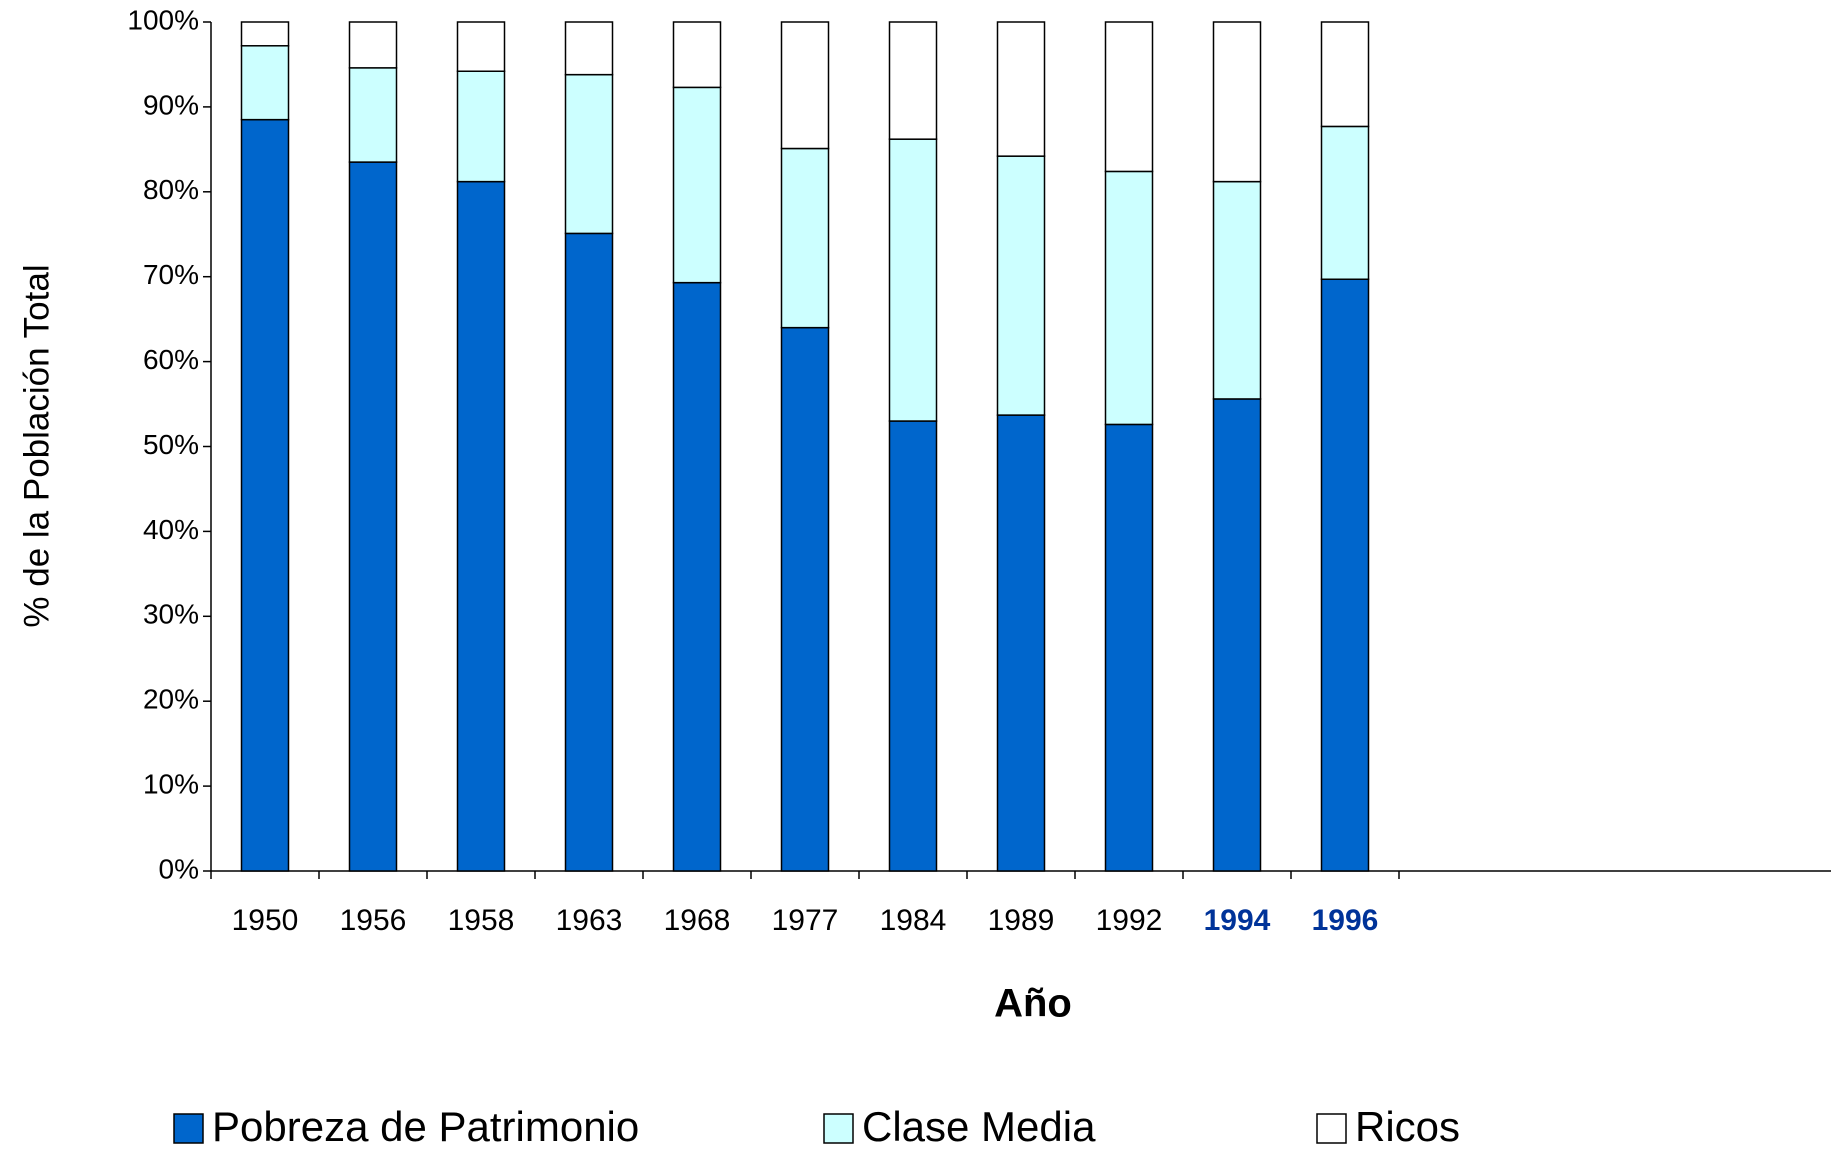 This screenshot has height=1151, width=1840. Describe the element at coordinates (1345, 920) in the screenshot. I see `x-tick-label: 1996` at that location.